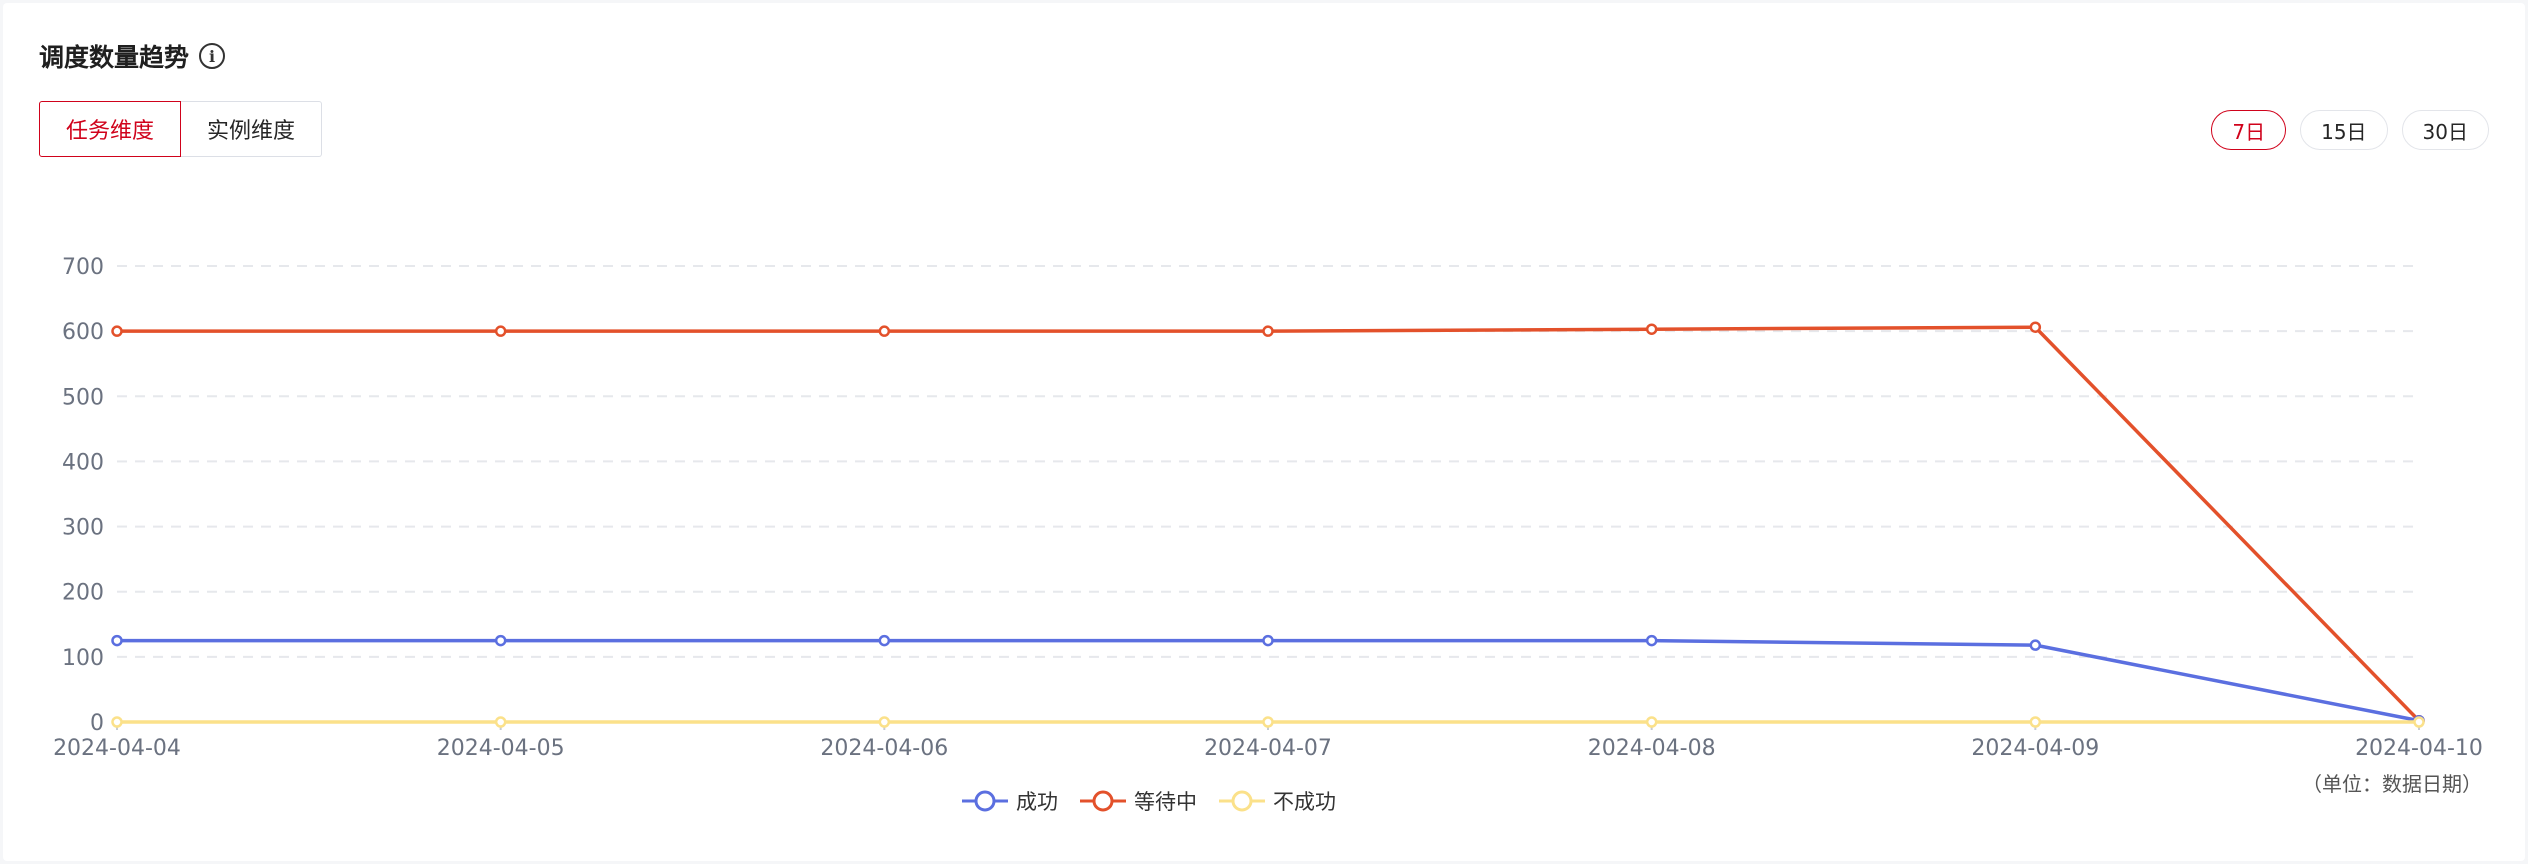 The image size is (2528, 864). Describe the element at coordinates (2445, 130) in the screenshot. I see `range-30d-button: 30日` at that location.